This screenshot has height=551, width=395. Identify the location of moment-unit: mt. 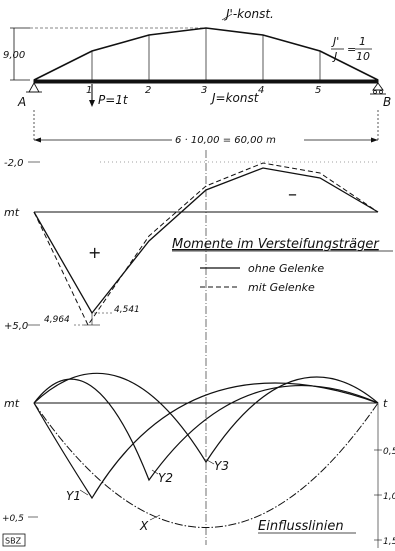
(12, 212).